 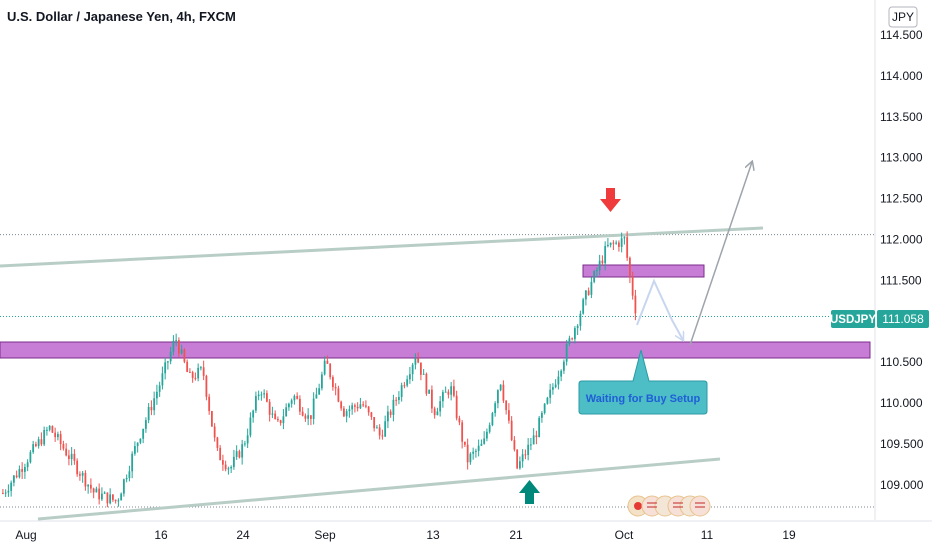 What do you see at coordinates (643, 382) in the screenshot?
I see `callout-box` at bounding box center [643, 382].